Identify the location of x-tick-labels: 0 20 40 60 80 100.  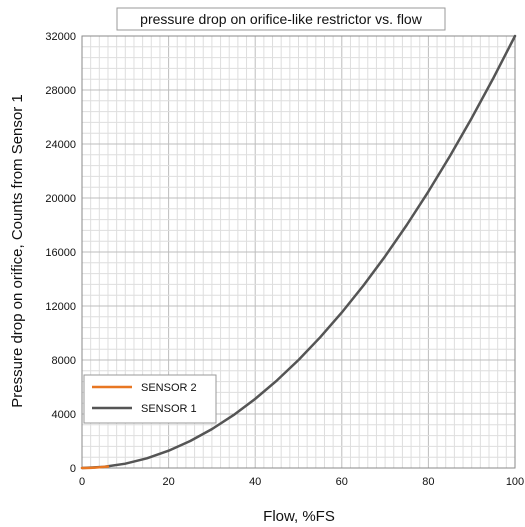
(301, 482).